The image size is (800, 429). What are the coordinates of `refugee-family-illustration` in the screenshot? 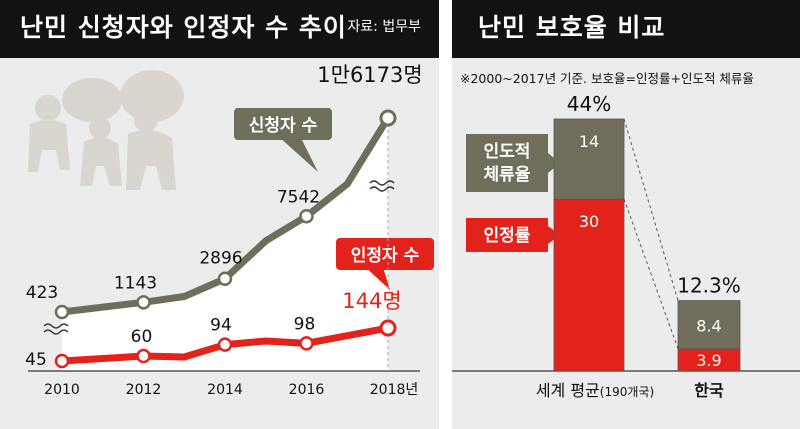 It's located at (106, 130).